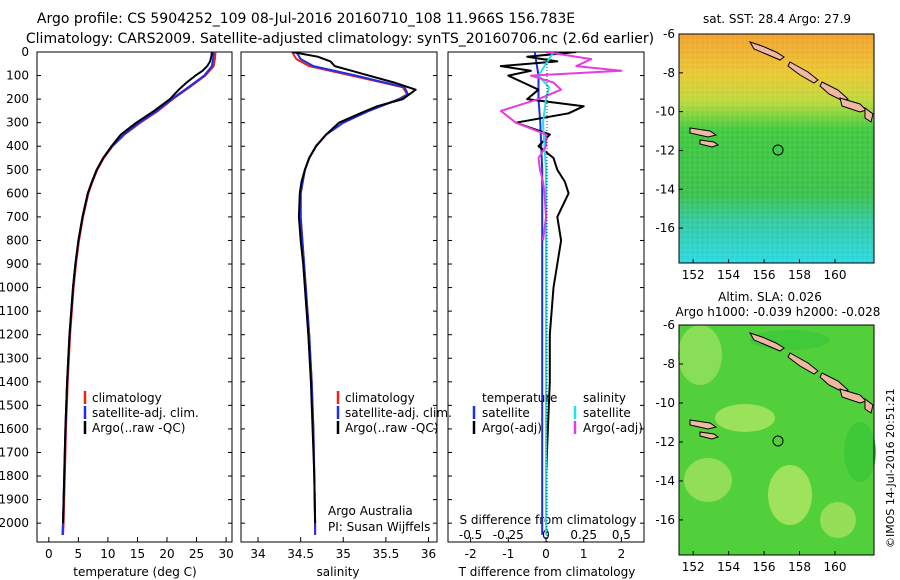 The width and height of the screenshot is (900, 580). What do you see at coordinates (777, 19) in the screenshot?
I see `sst-map-title: sat. SST: 28.4 Argo: 27.9` at bounding box center [777, 19].